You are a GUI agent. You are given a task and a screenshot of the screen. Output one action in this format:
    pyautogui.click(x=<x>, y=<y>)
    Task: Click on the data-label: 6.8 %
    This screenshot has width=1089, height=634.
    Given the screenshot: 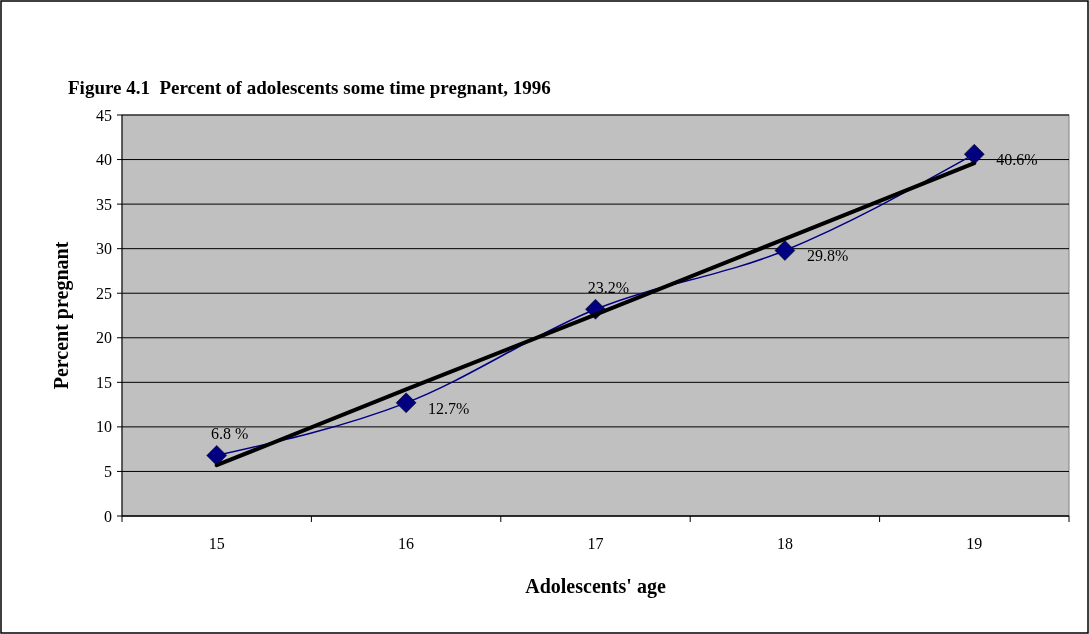 What is the action you would take?
    pyautogui.click(x=230, y=434)
    